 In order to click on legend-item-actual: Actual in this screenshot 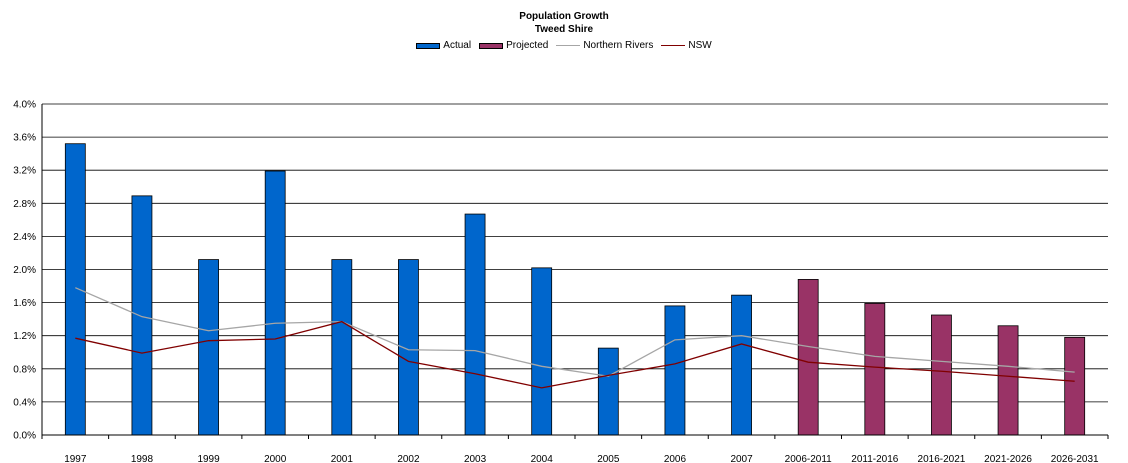, I will do `click(443, 45)`.